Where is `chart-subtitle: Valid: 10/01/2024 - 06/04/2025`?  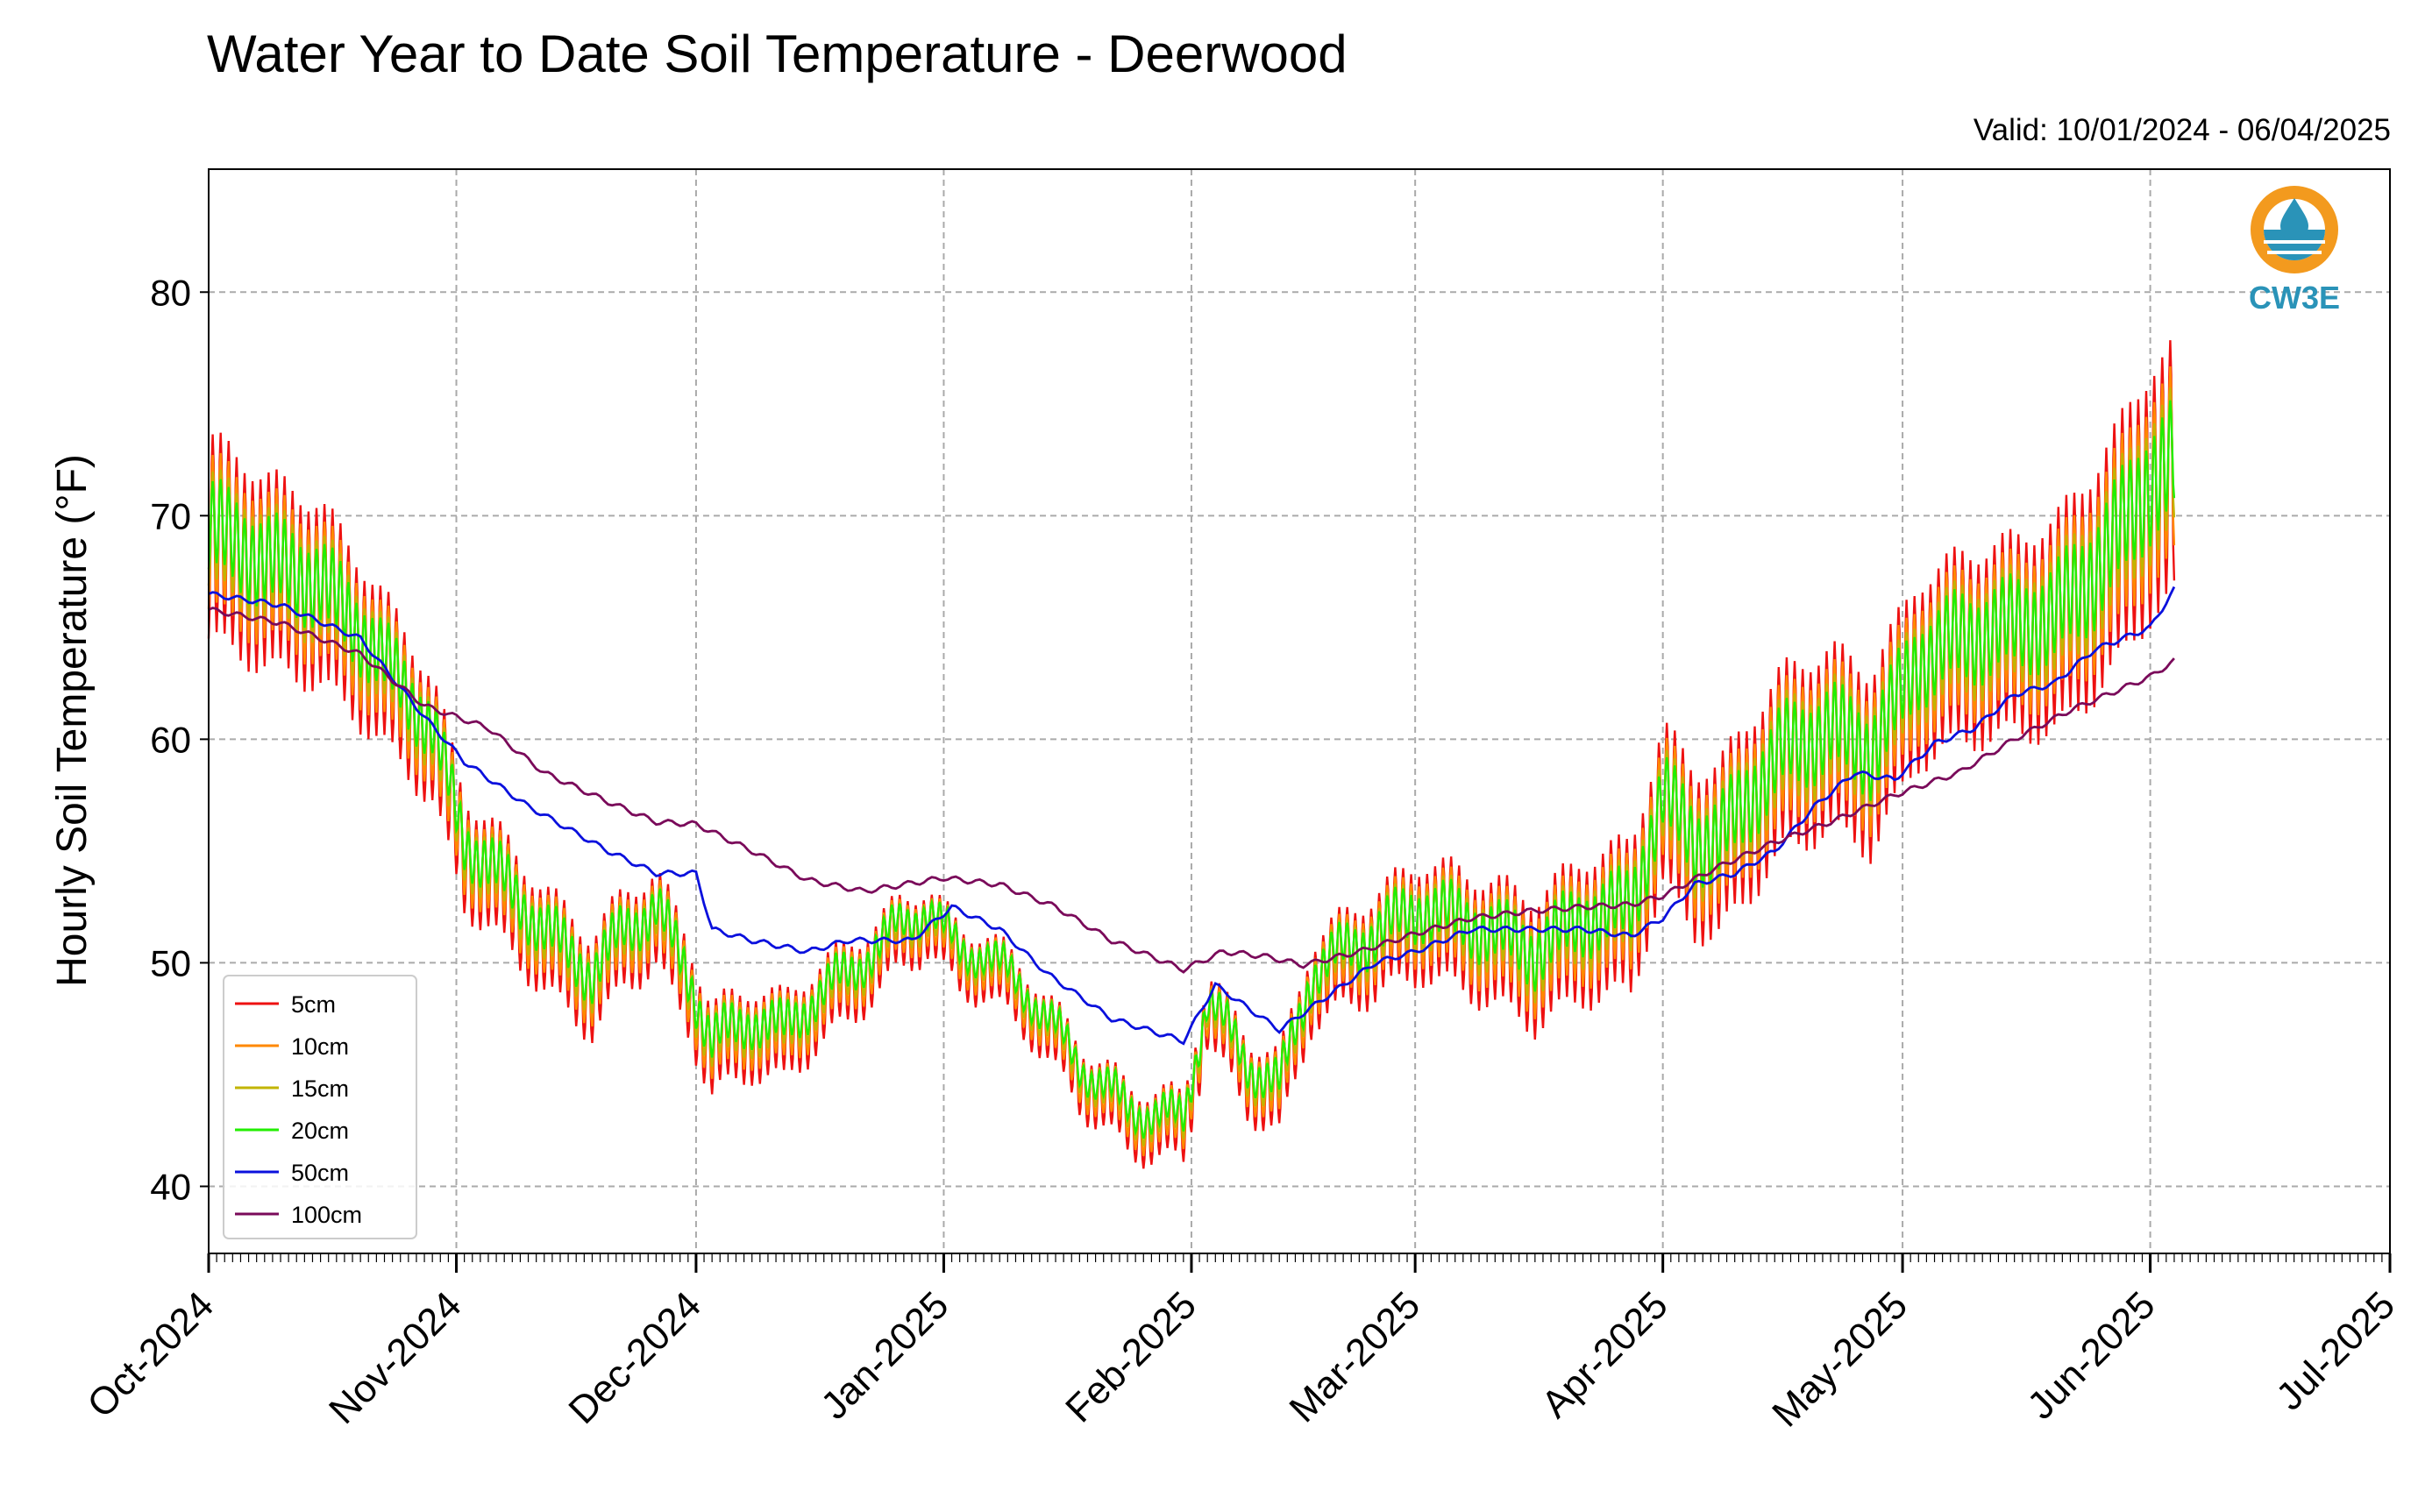
chart-subtitle: Valid: 10/01/2024 - 06/04/2025 is located at coordinates (2182, 130).